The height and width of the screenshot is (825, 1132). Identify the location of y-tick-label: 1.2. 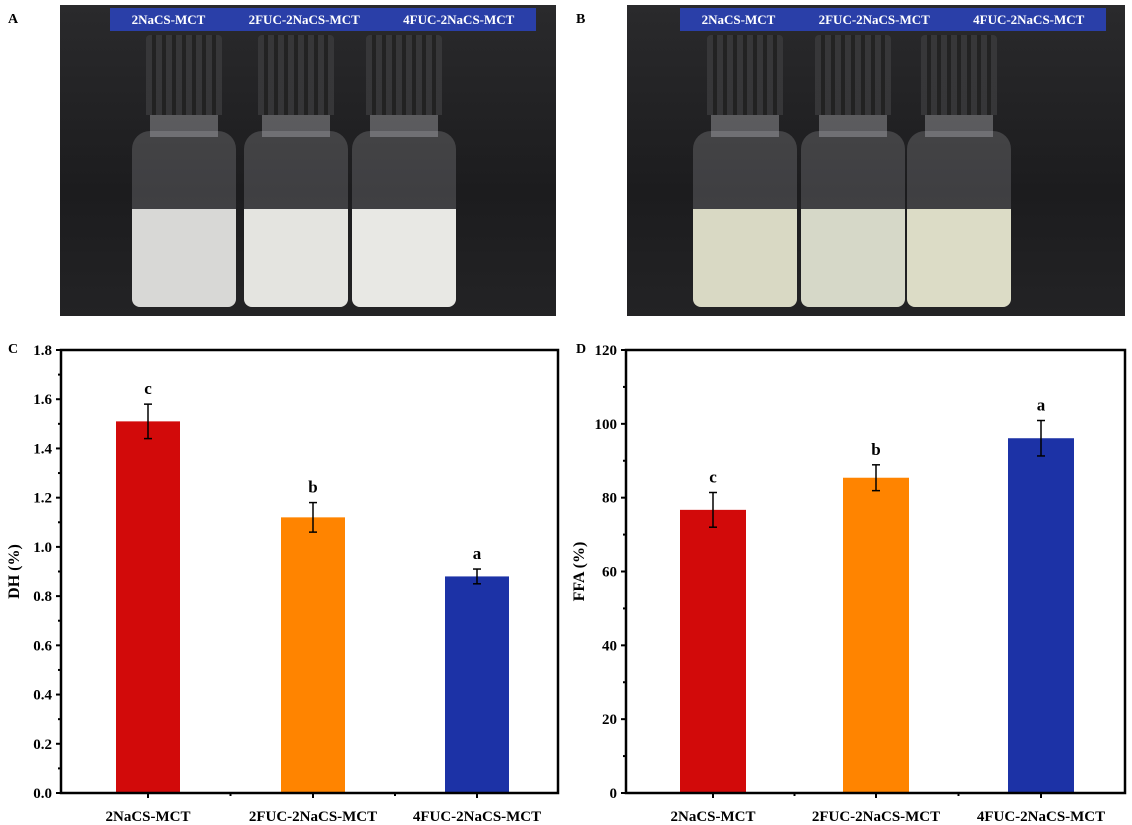
(42, 499).